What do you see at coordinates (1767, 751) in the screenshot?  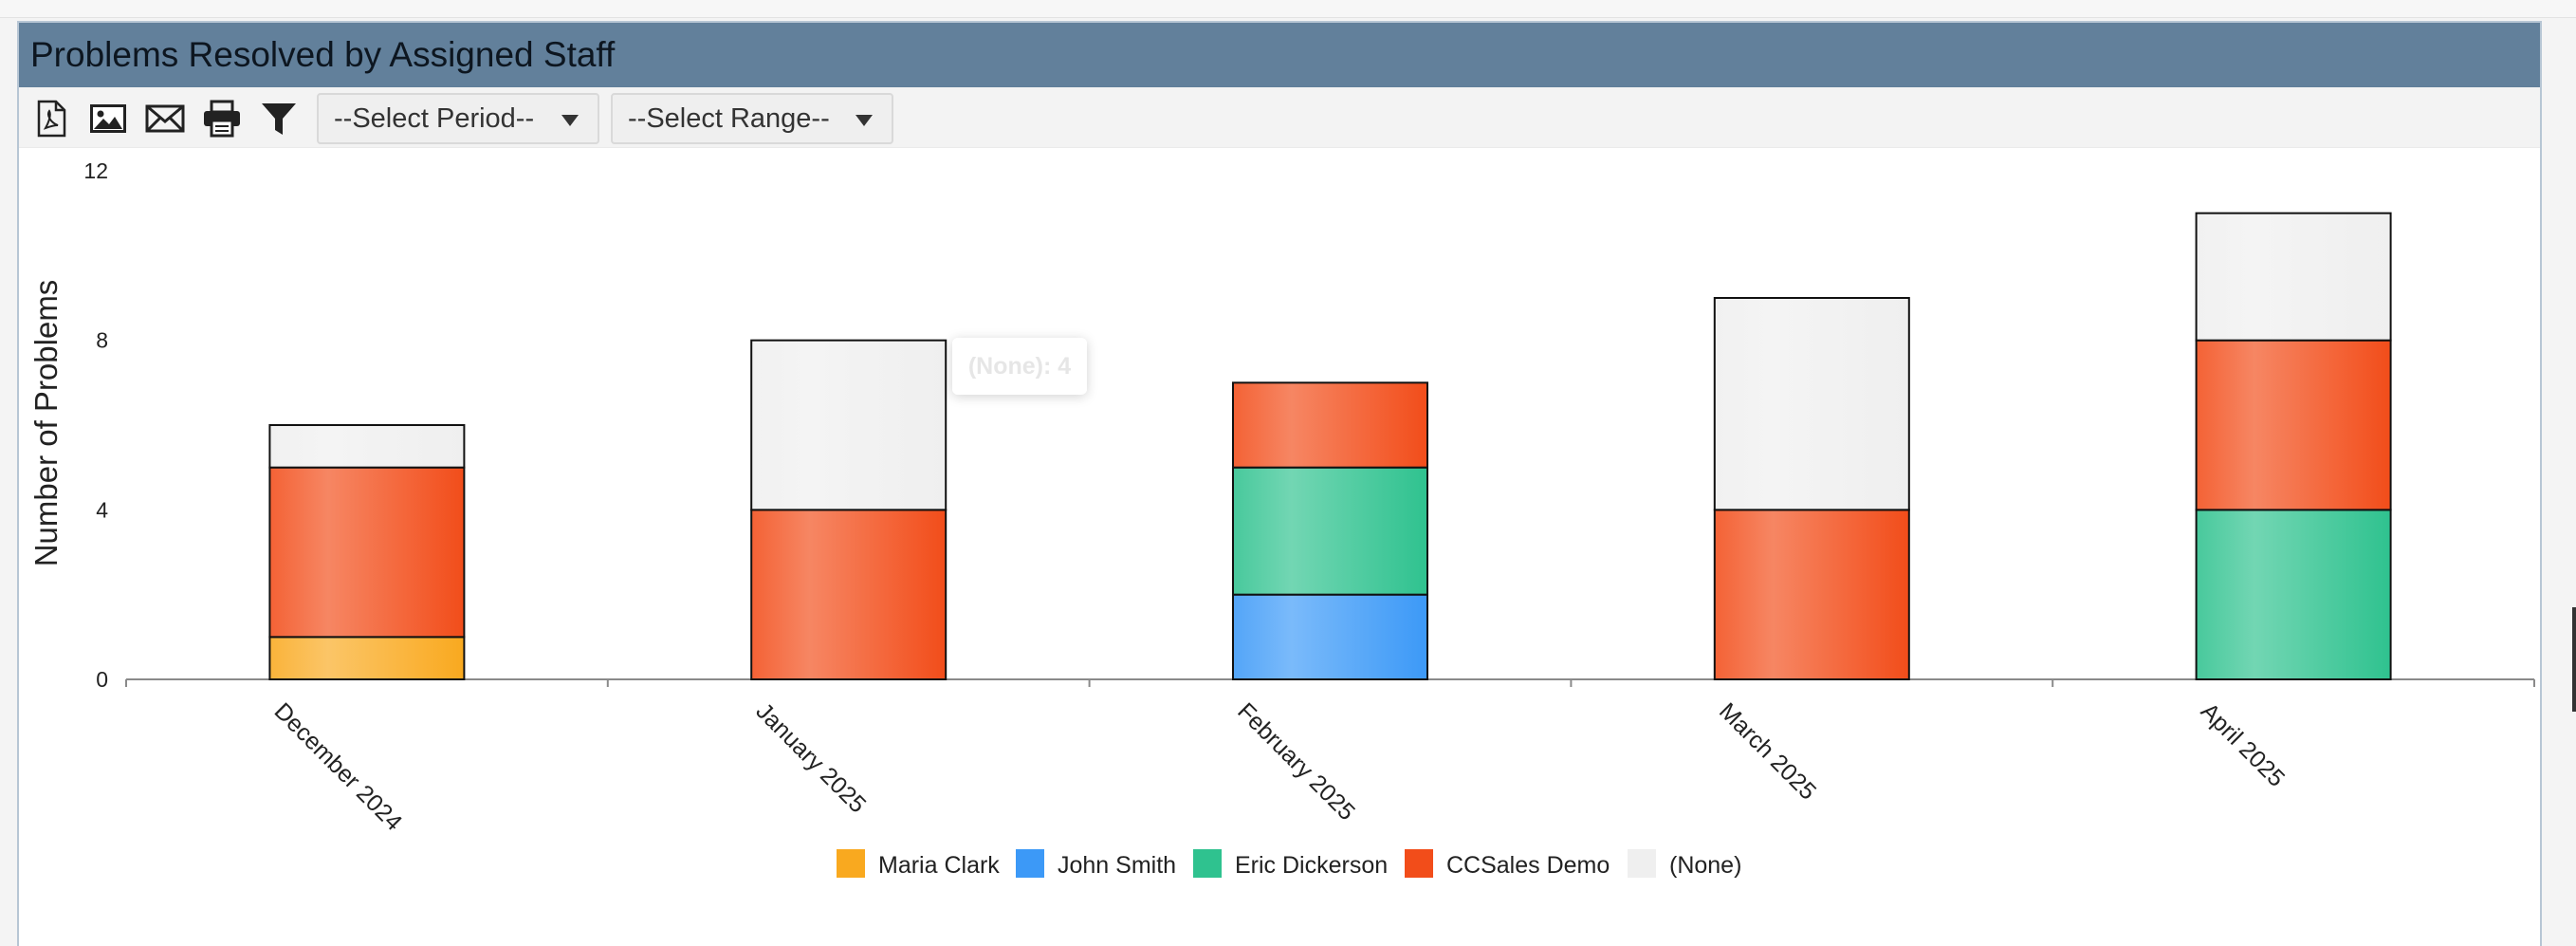 I see `x-category-label: March 2025` at bounding box center [1767, 751].